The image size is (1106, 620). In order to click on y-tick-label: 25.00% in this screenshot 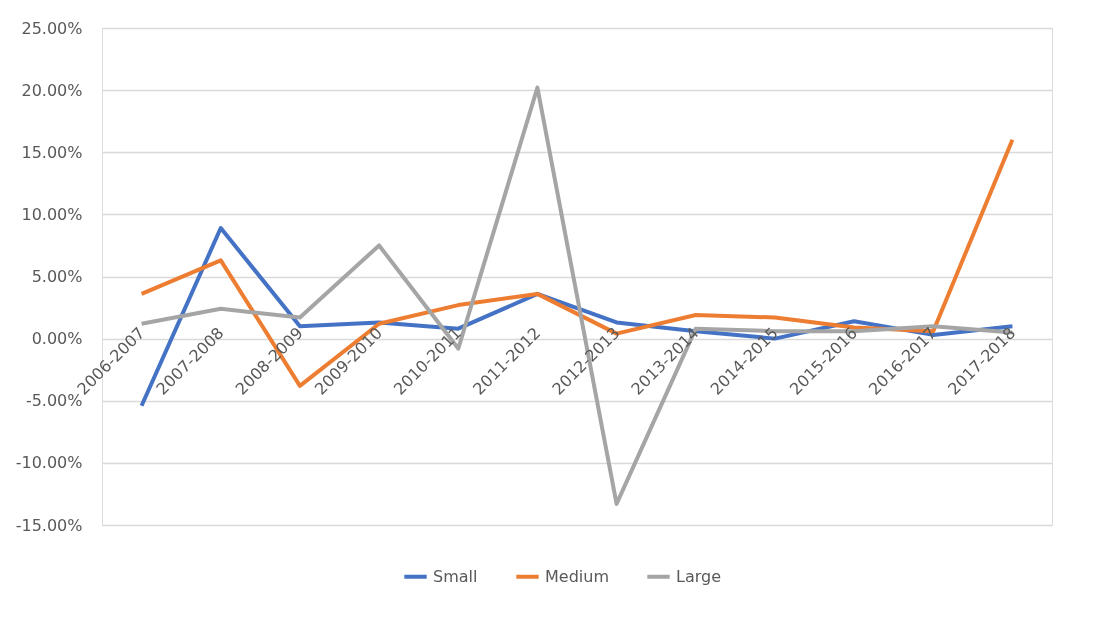, I will do `click(52, 28)`.